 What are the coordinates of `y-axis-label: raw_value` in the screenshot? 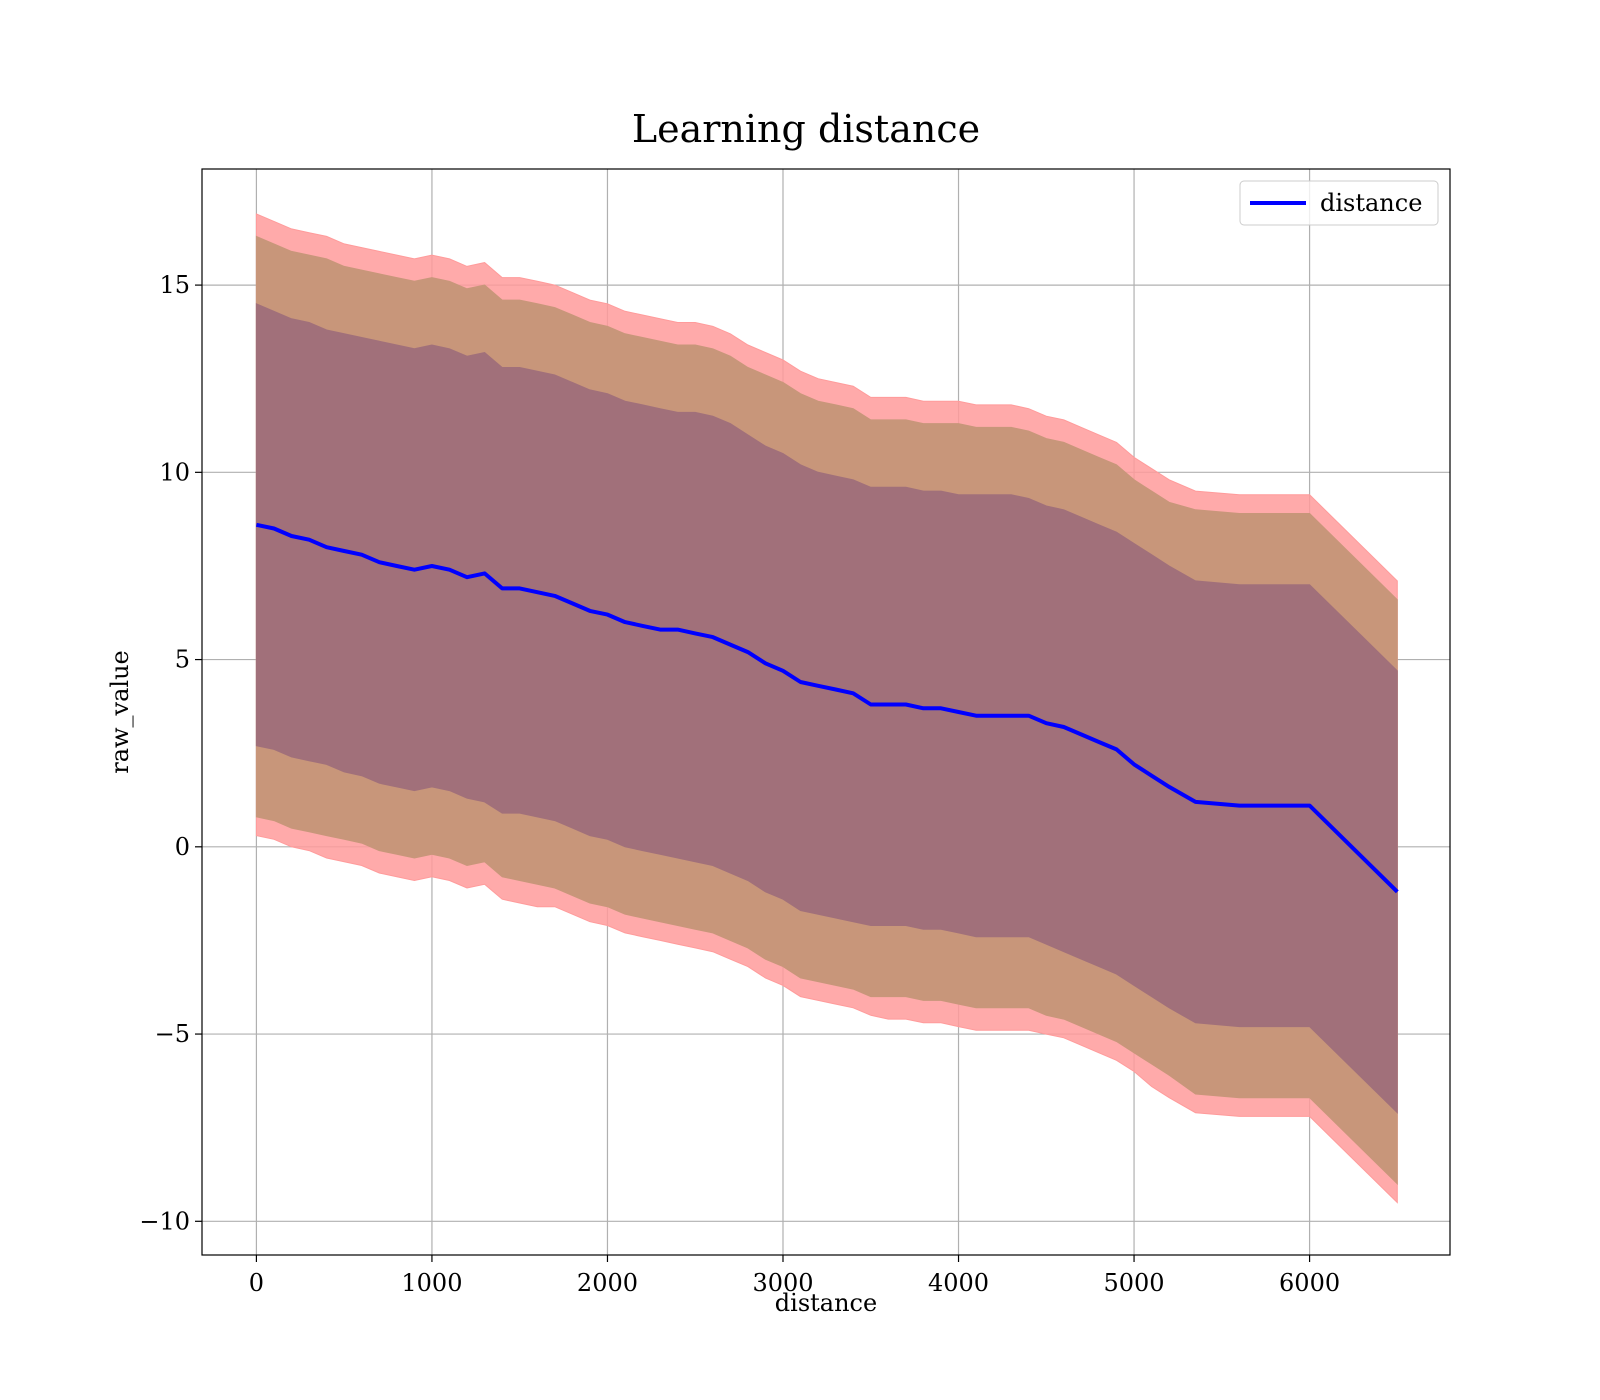 It's located at (120, 712).